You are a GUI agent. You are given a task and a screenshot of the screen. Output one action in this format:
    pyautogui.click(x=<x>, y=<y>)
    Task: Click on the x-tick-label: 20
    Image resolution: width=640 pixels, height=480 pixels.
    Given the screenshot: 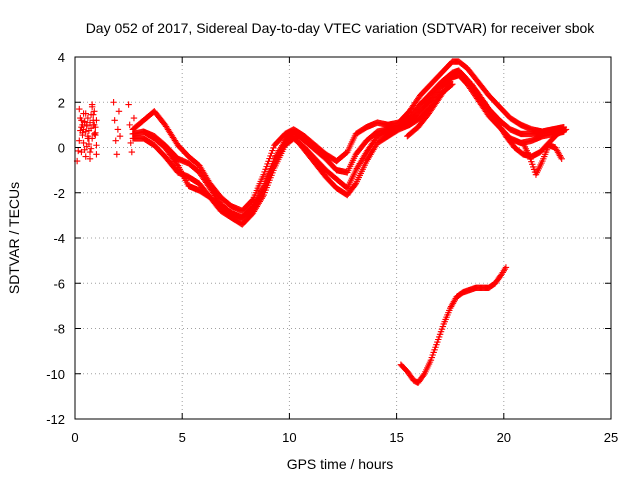 What is the action you would take?
    pyautogui.click(x=504, y=437)
    